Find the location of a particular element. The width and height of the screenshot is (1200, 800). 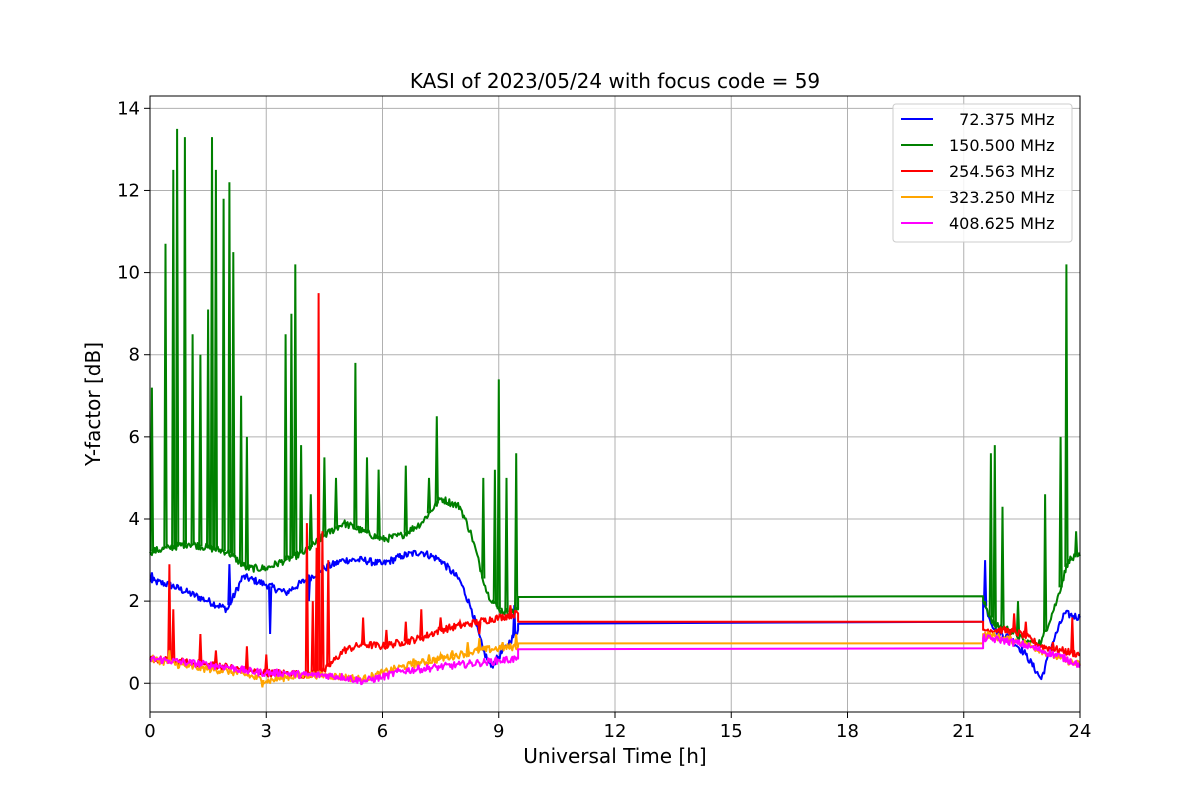

legend-label: 150.500 MHz is located at coordinates (1001, 145).